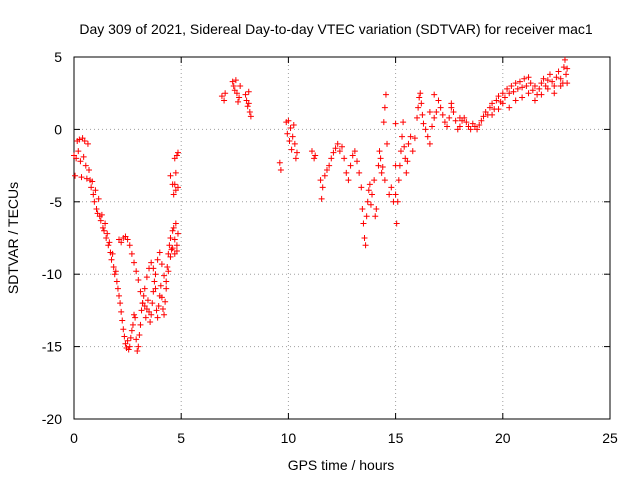  What do you see at coordinates (610, 438) in the screenshot?
I see `x-tick-label: 25` at bounding box center [610, 438].